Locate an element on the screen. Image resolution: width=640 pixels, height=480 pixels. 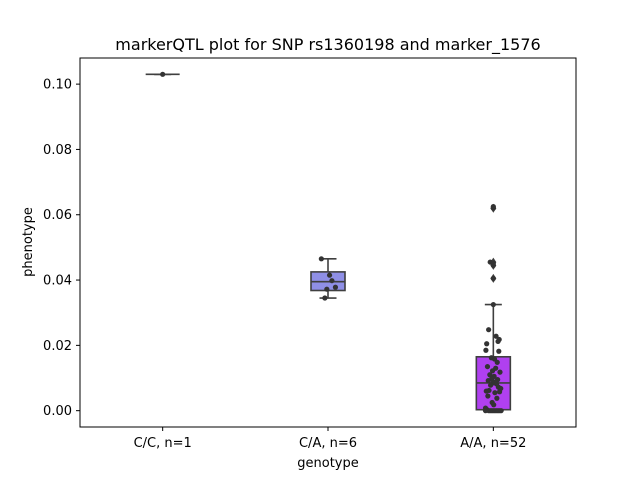
x-axis-label: genotype is located at coordinates (327, 463).